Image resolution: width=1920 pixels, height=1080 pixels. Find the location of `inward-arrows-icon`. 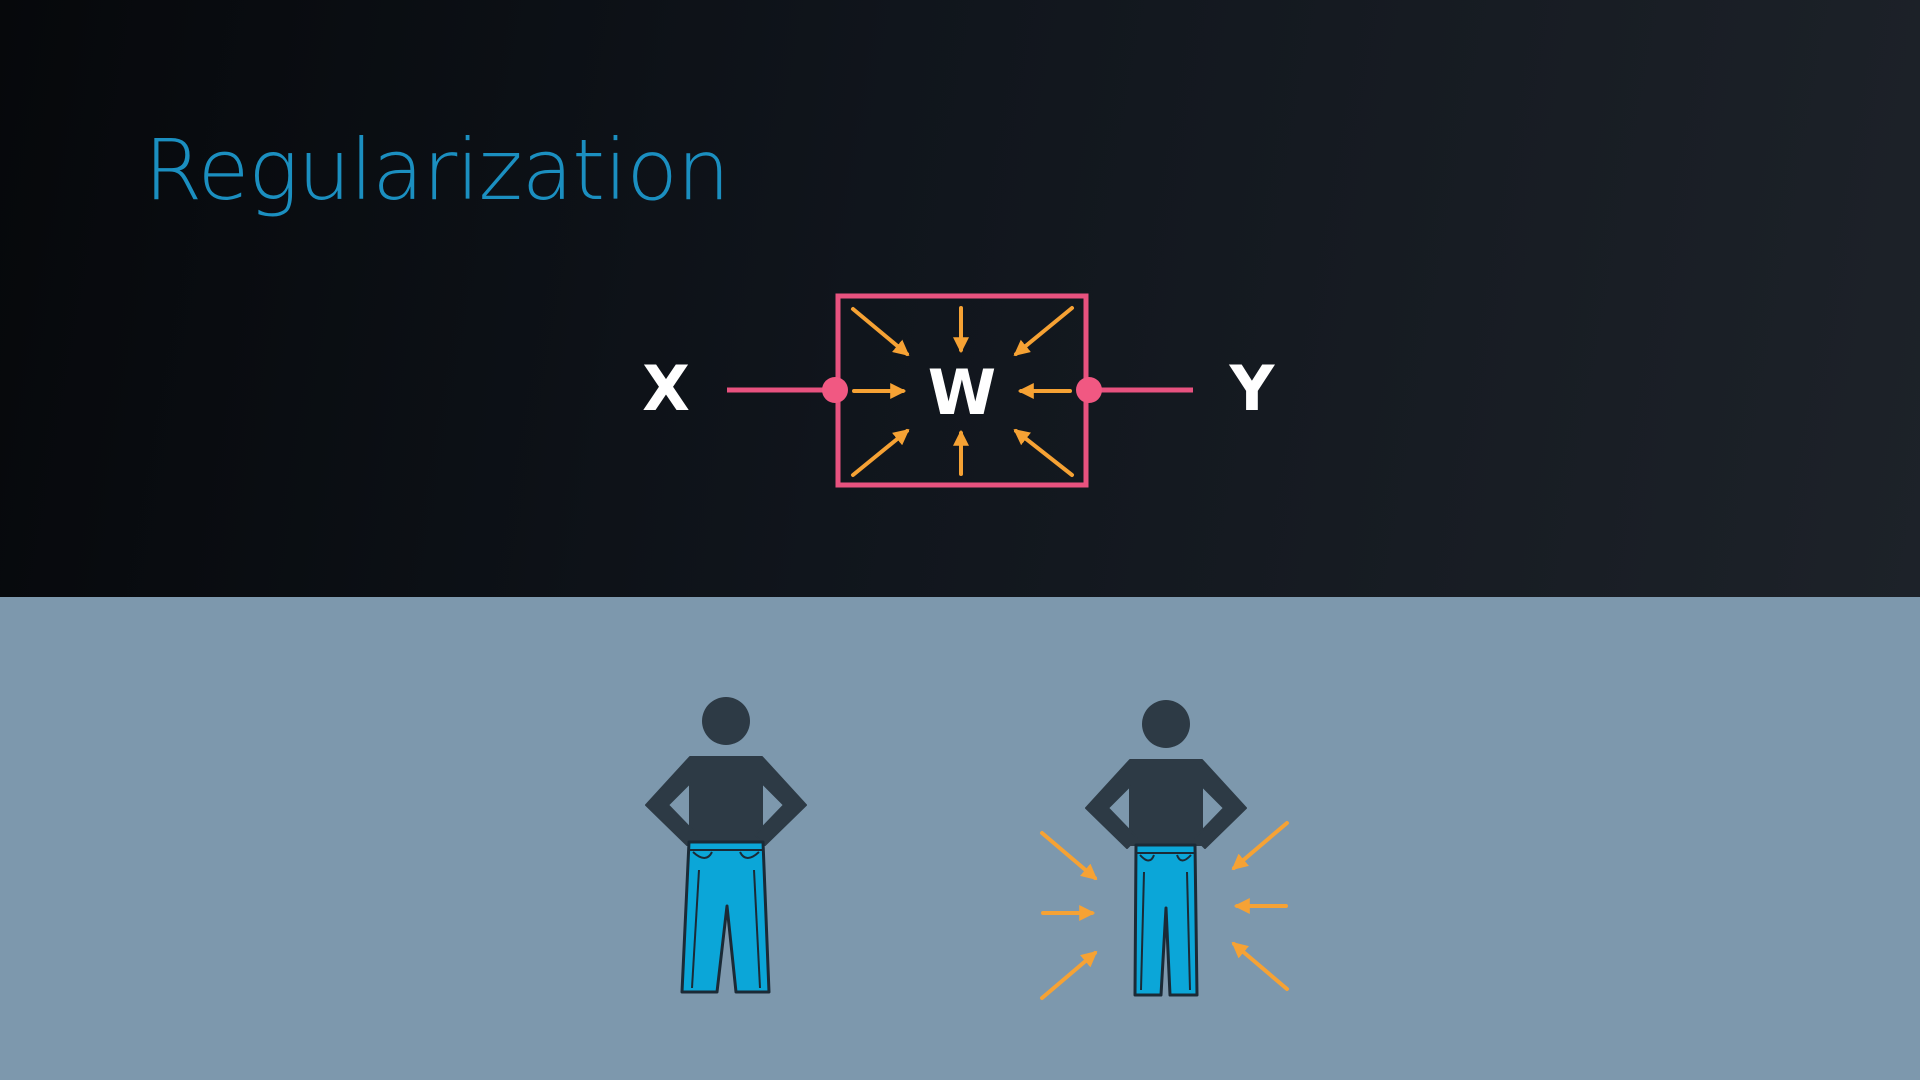

inward-arrows-icon is located at coordinates (962, 391).